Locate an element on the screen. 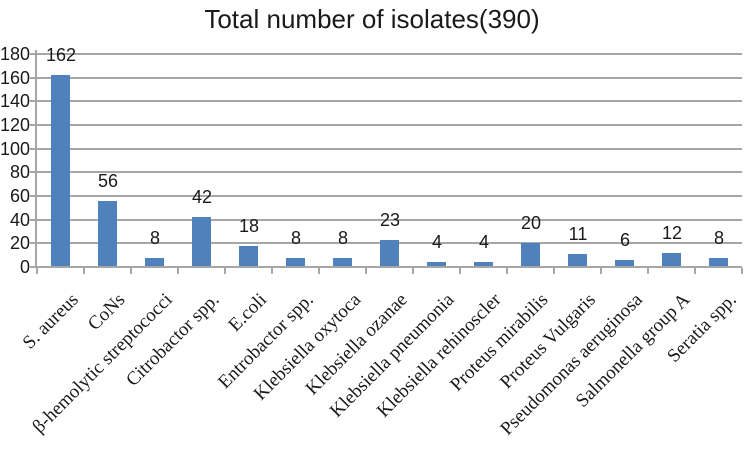  x-axis-category-label: S. aureus is located at coordinates (50, 321).